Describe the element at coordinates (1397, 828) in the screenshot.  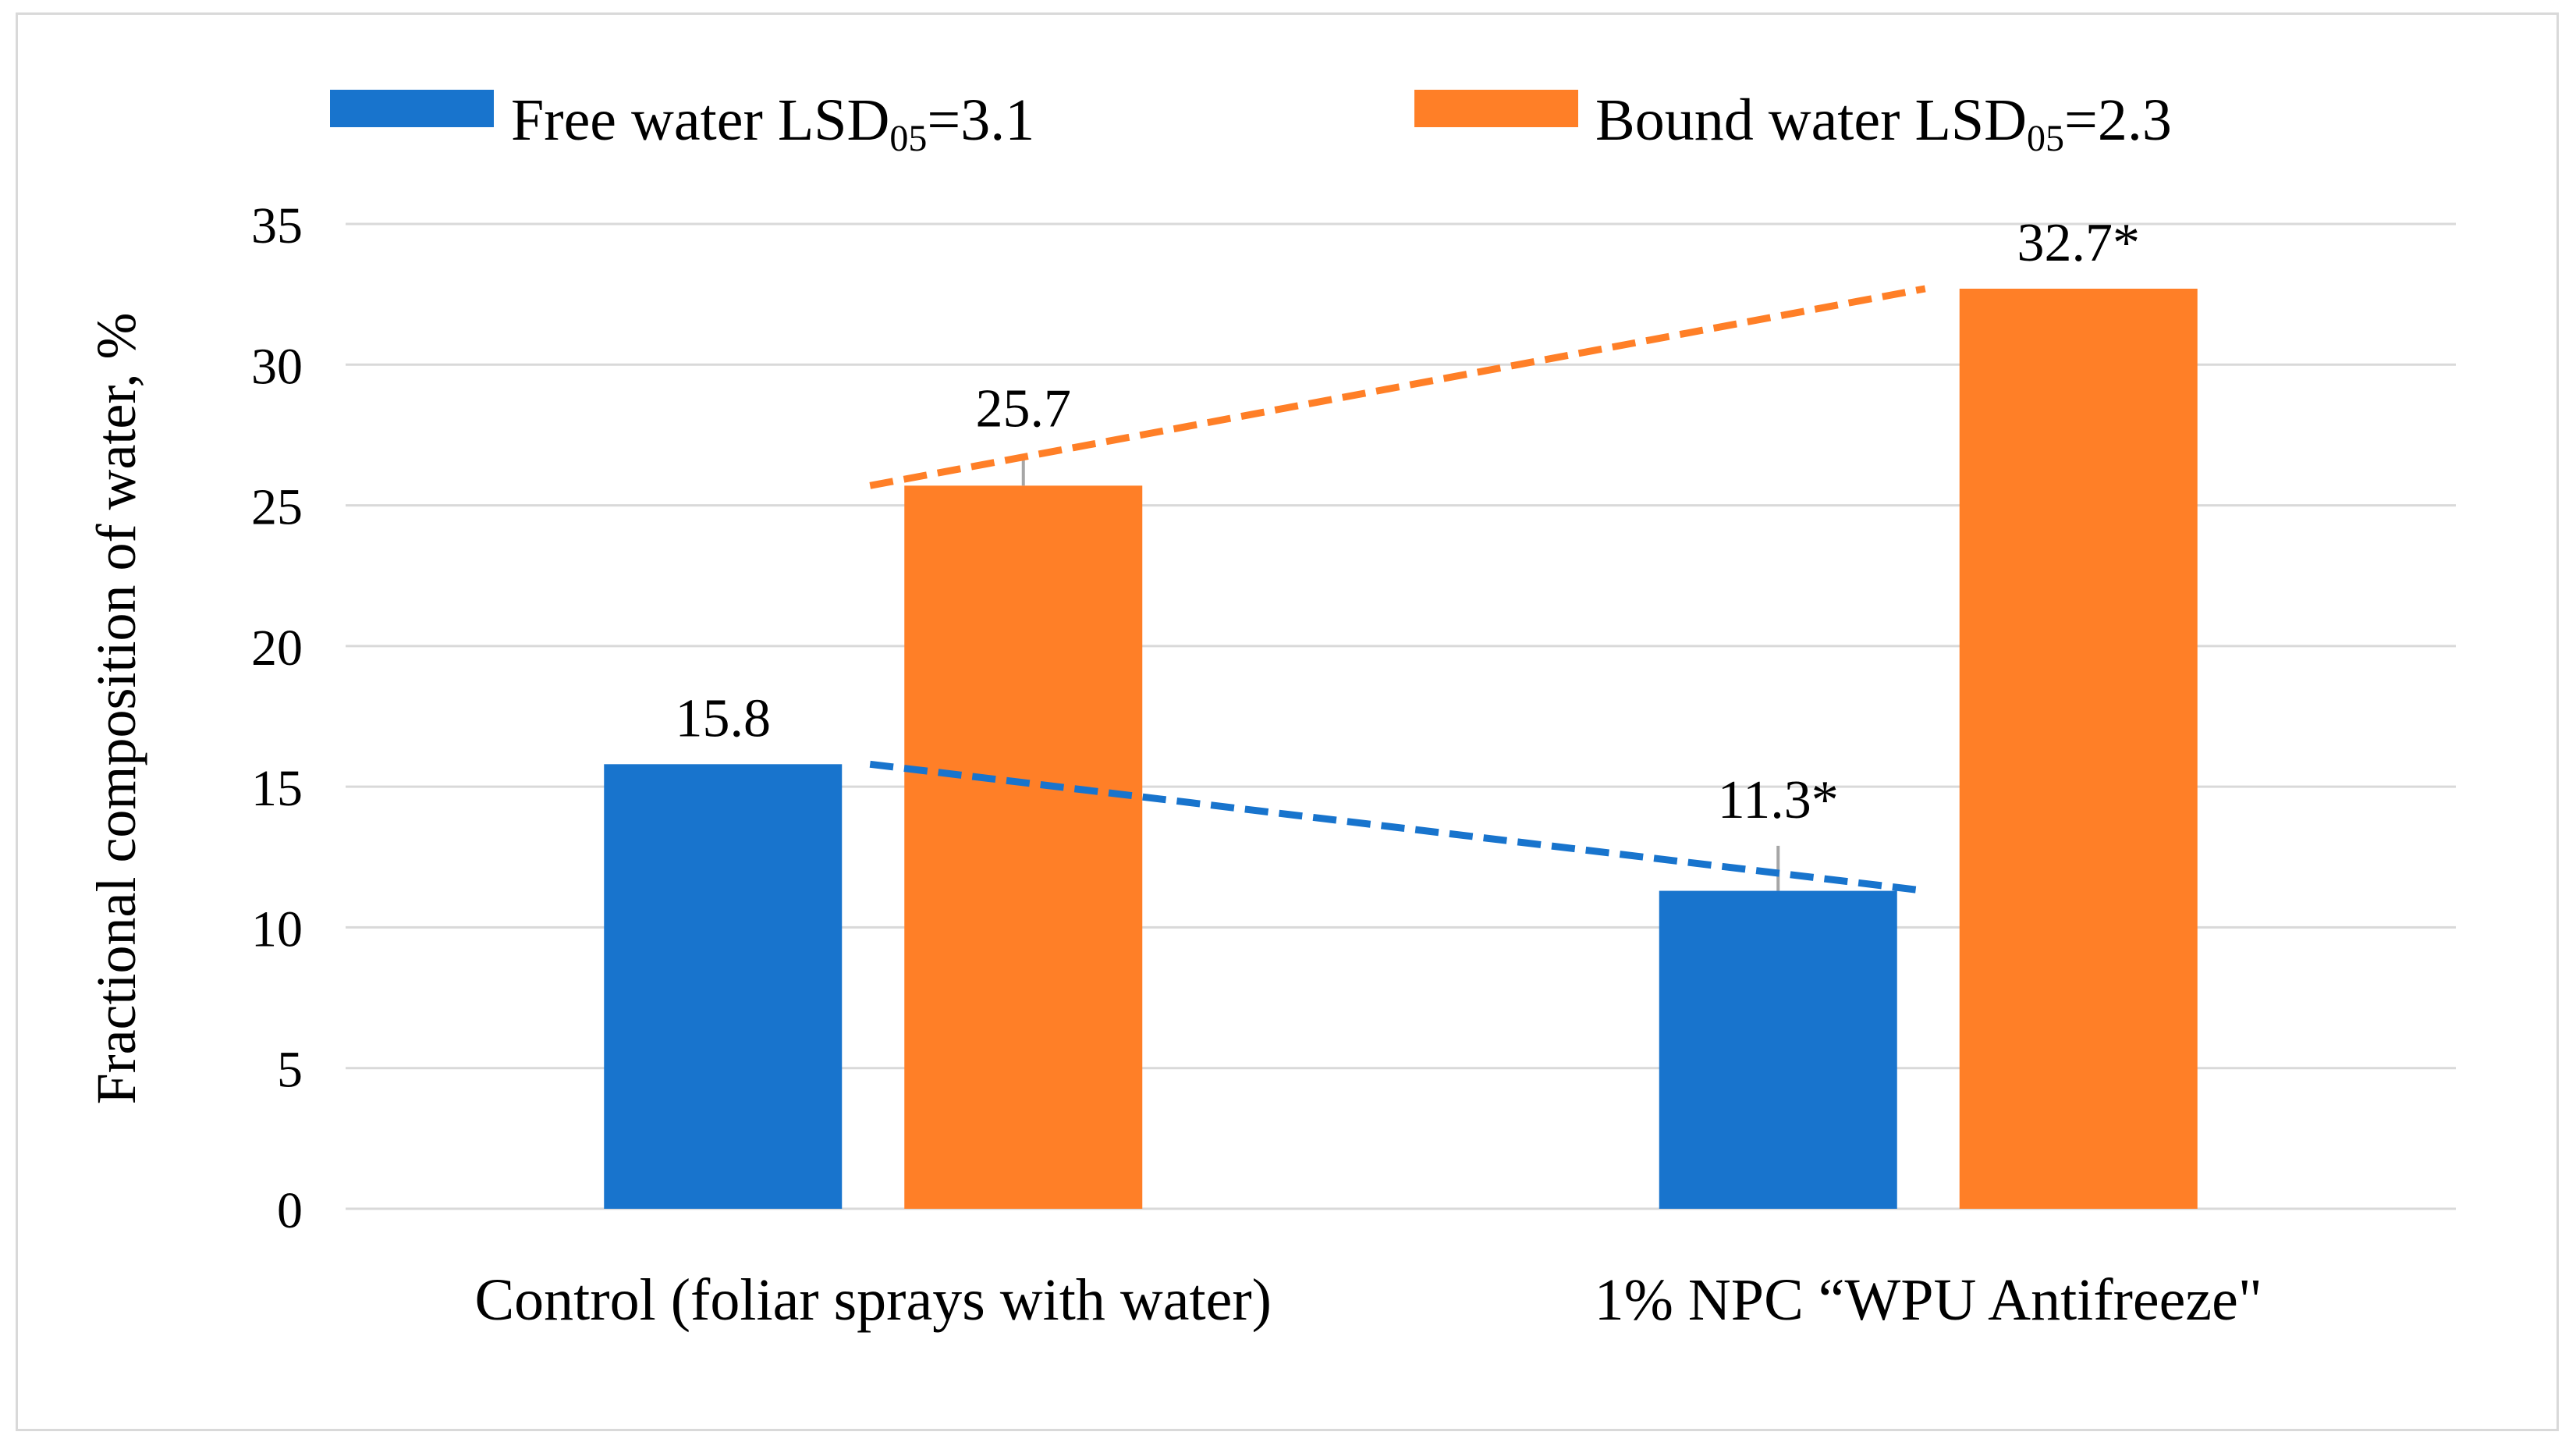
I see `trendline-free-water` at that location.